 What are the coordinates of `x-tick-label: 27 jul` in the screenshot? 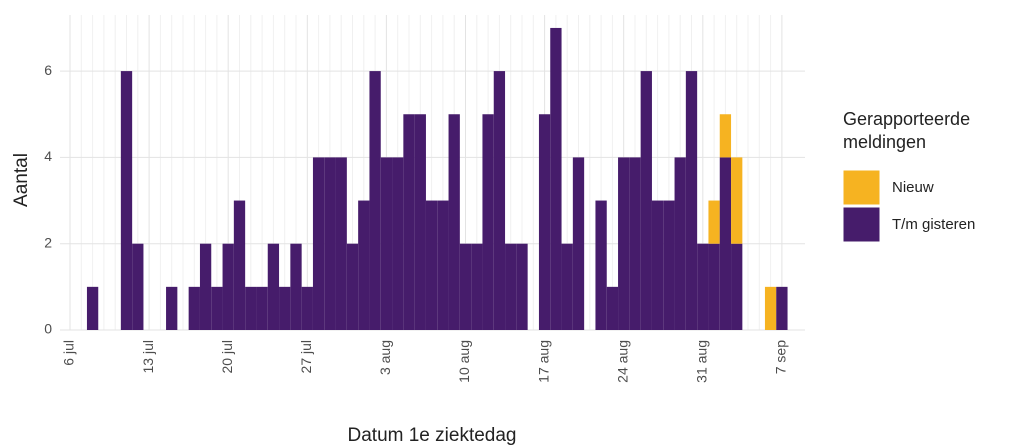 It's located at (306, 356).